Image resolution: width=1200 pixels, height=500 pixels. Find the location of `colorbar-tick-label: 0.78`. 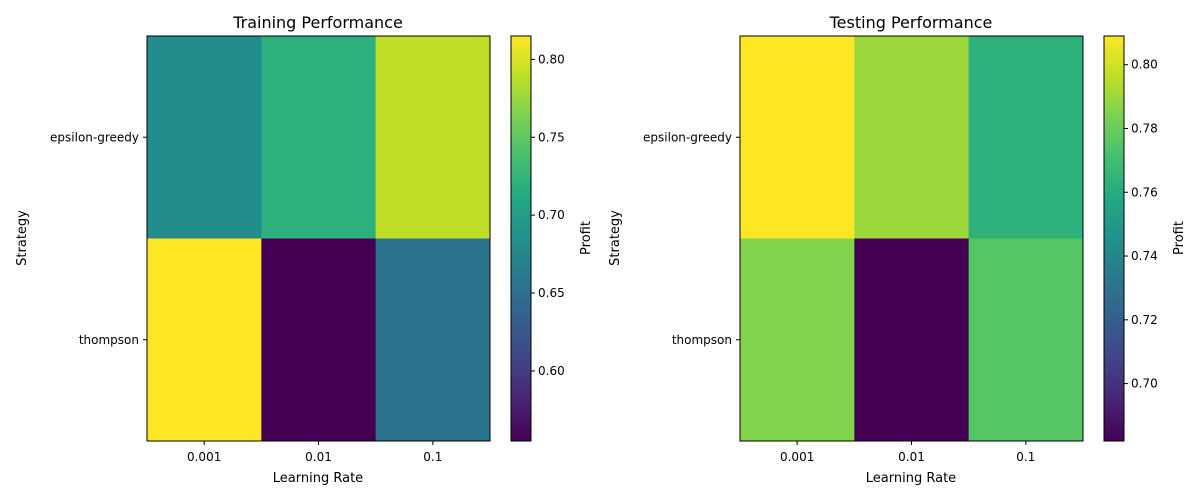

colorbar-tick-label: 0.78 is located at coordinates (1144, 128).